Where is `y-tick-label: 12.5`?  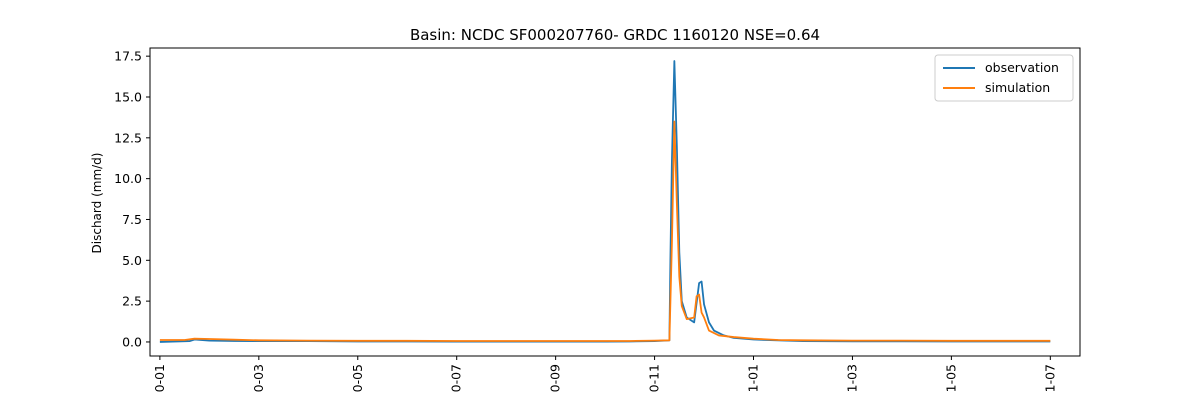 y-tick-label: 12.5 is located at coordinates (128, 137).